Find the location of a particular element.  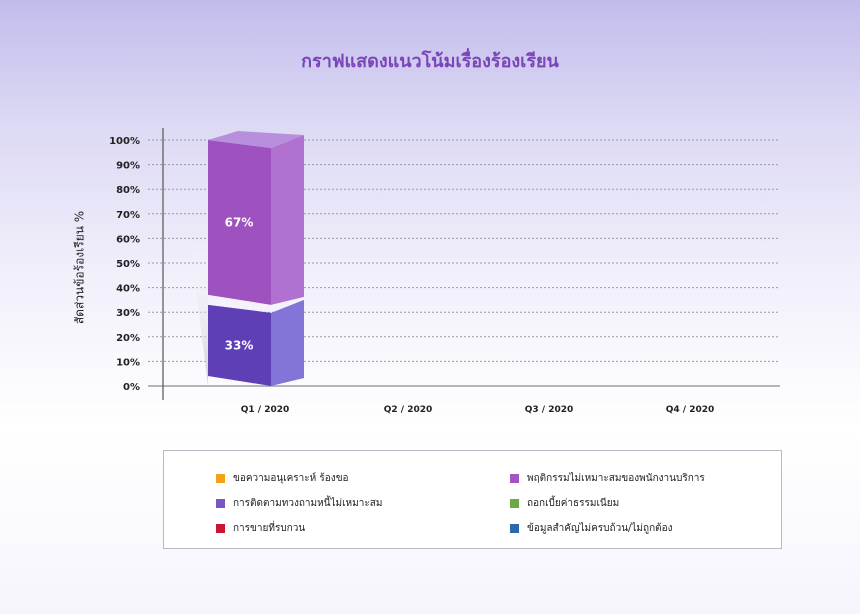

legend-item: พฤติกรรมไม่เหมาะสมของพนักงานบริการ is located at coordinates (607, 478).